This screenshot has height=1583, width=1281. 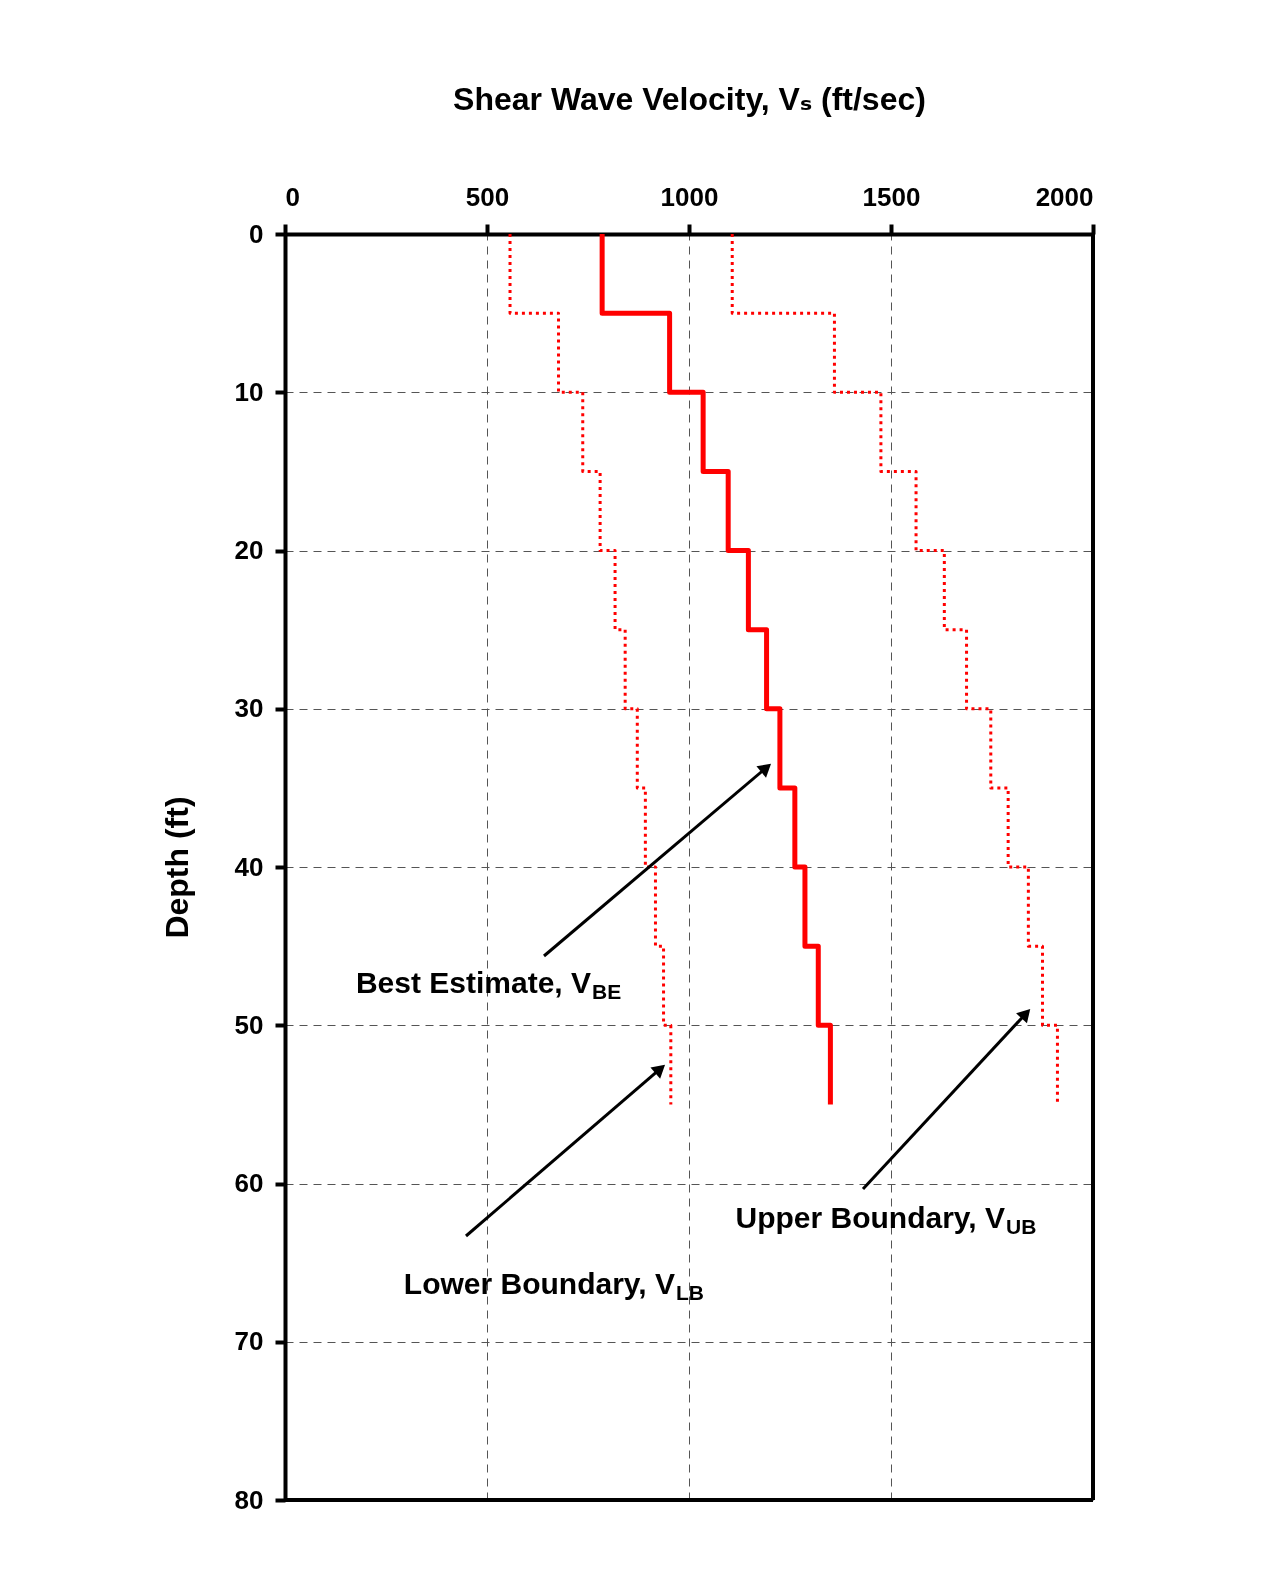 I want to click on y-tick-label: 80, so click(x=249, y=1499).